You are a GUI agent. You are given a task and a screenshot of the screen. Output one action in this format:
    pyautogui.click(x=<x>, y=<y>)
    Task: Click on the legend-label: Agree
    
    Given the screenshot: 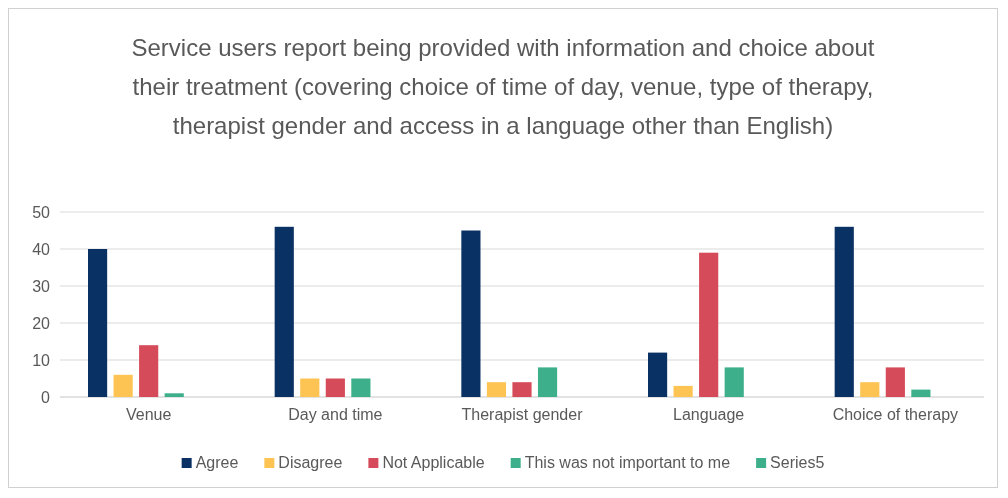 What is the action you would take?
    pyautogui.click(x=217, y=462)
    